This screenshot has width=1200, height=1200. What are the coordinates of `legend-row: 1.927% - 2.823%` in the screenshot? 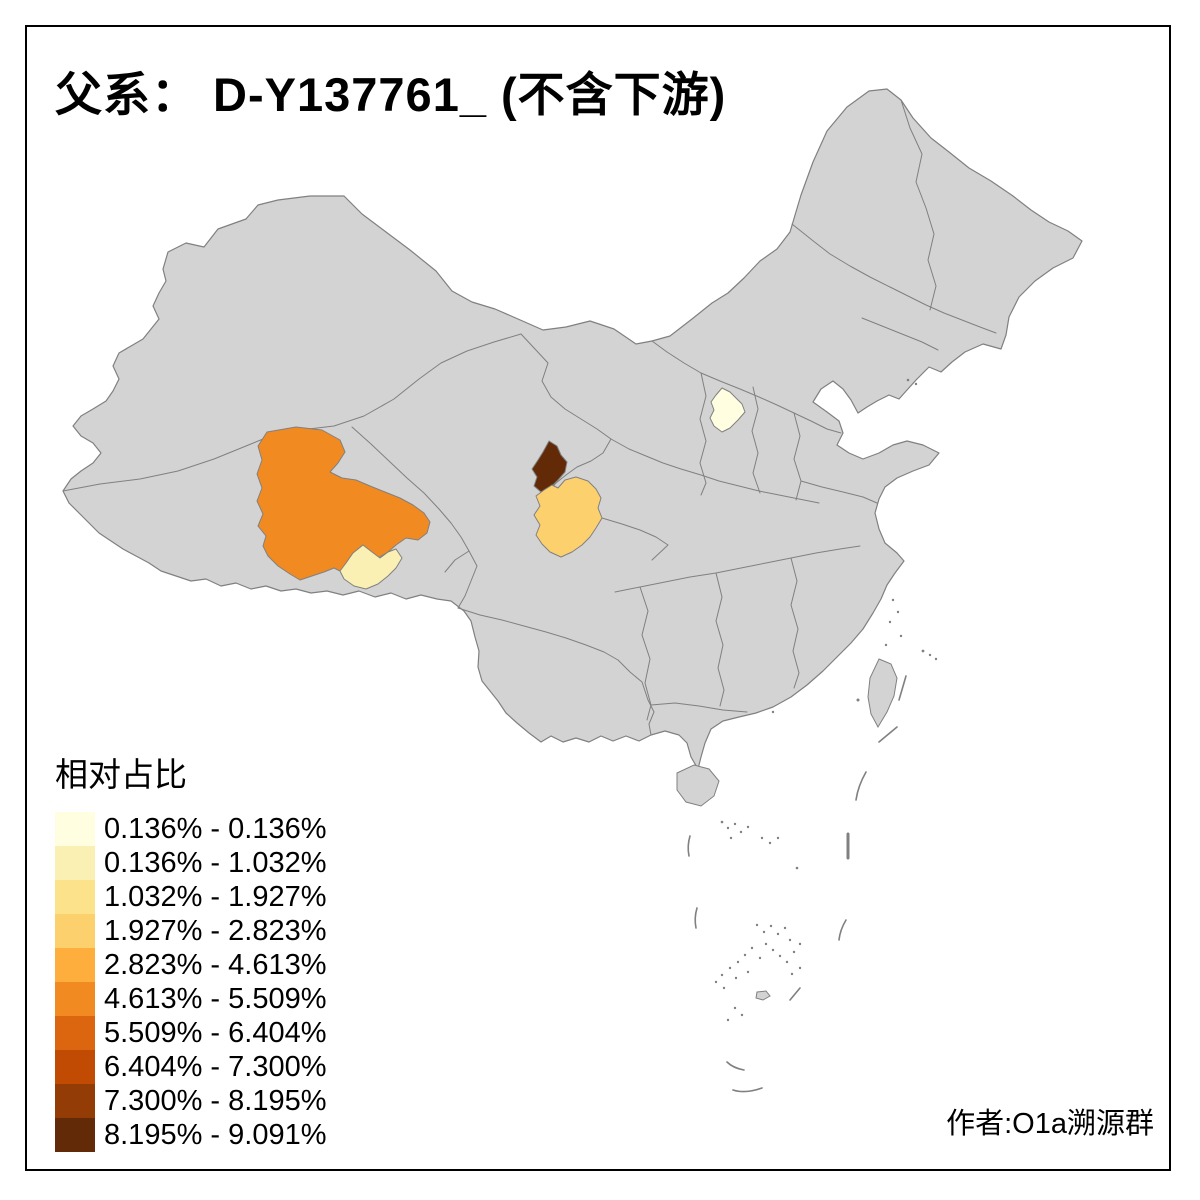 It's located at (190, 931).